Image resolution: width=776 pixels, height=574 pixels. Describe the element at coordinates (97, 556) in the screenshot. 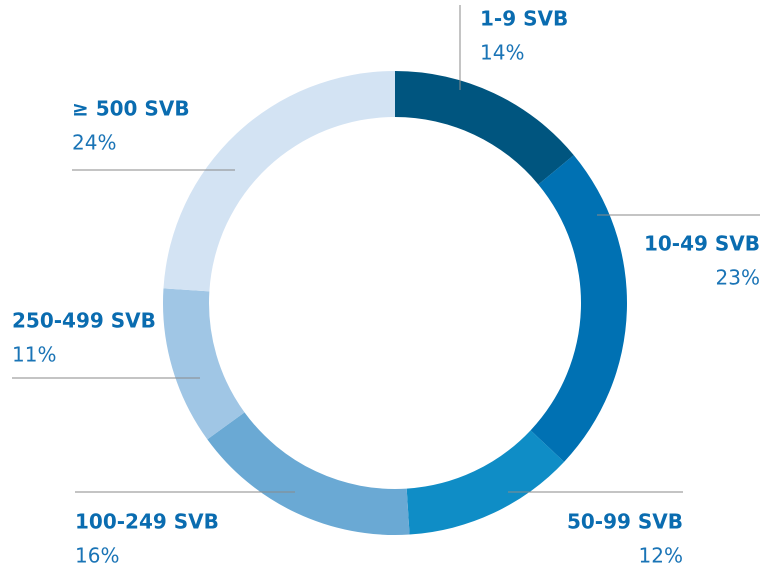

I see `value-label: 16%` at that location.